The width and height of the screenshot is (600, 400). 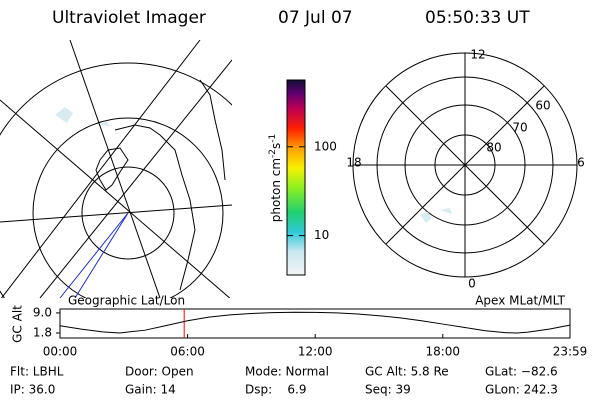 I want to click on plot-frame, so click(x=315, y=323).